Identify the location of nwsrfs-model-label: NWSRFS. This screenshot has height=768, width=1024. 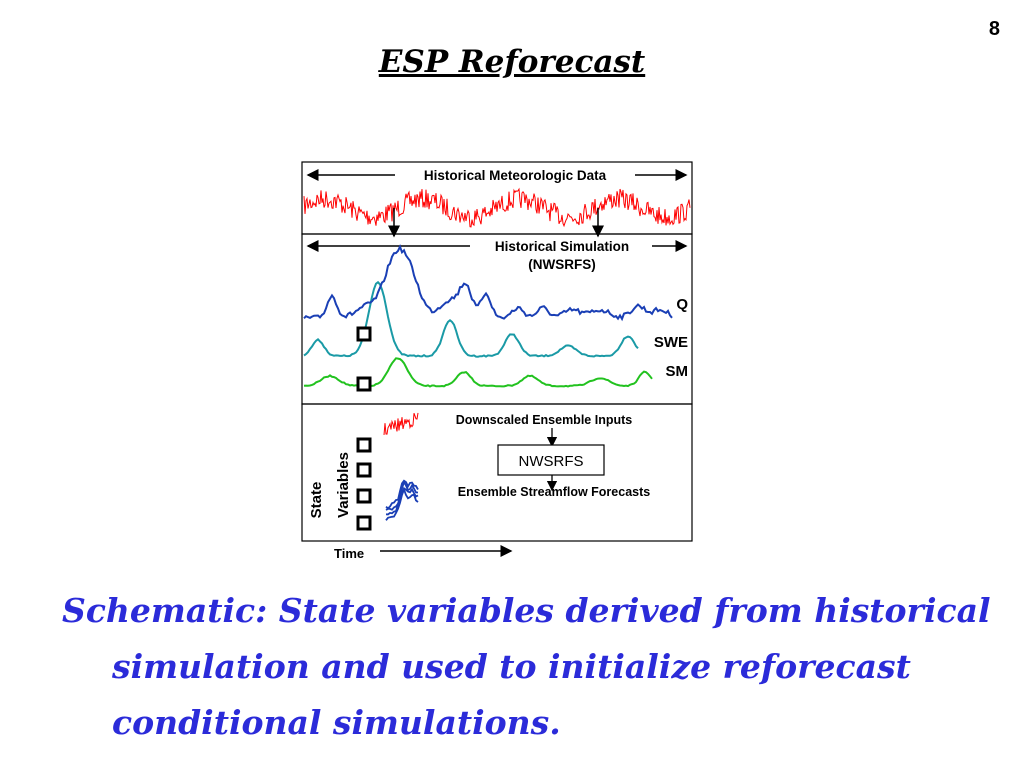
(551, 461).